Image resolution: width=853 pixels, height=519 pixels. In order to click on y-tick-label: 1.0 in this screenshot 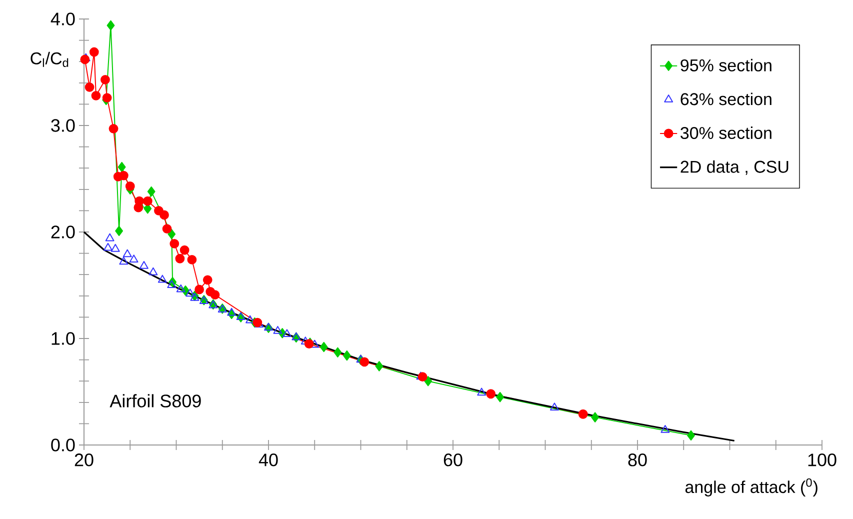, I will do `click(63, 338)`.